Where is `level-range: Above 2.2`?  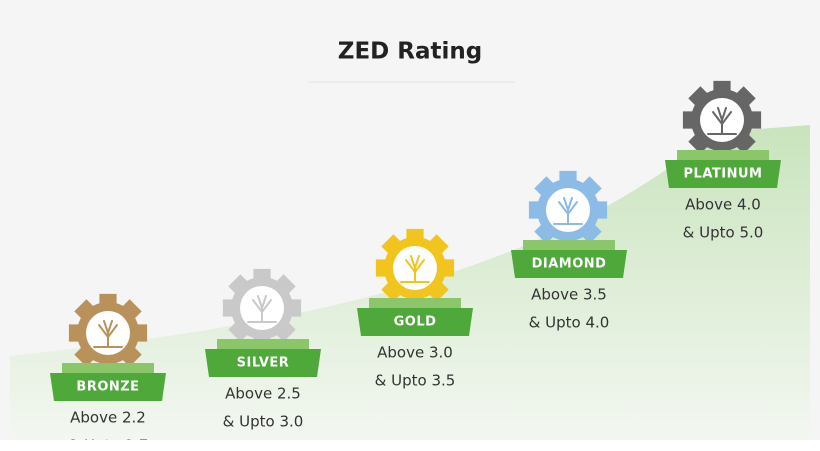
level-range: Above 2.2 is located at coordinates (108, 418).